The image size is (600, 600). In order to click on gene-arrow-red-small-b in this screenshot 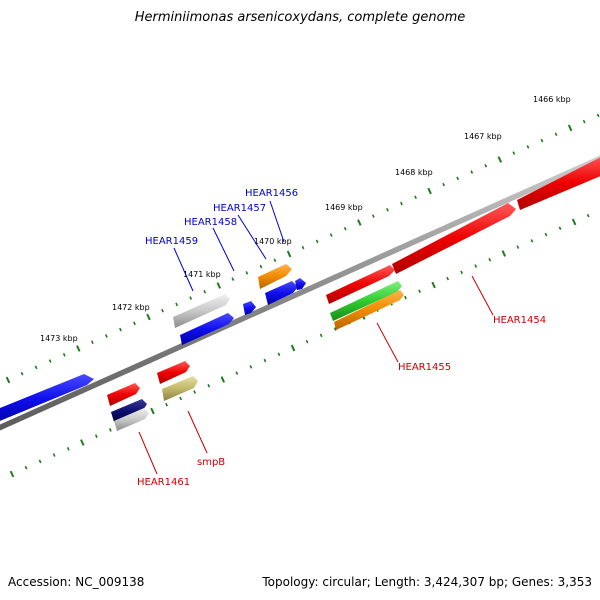, I will do `click(173, 372)`.